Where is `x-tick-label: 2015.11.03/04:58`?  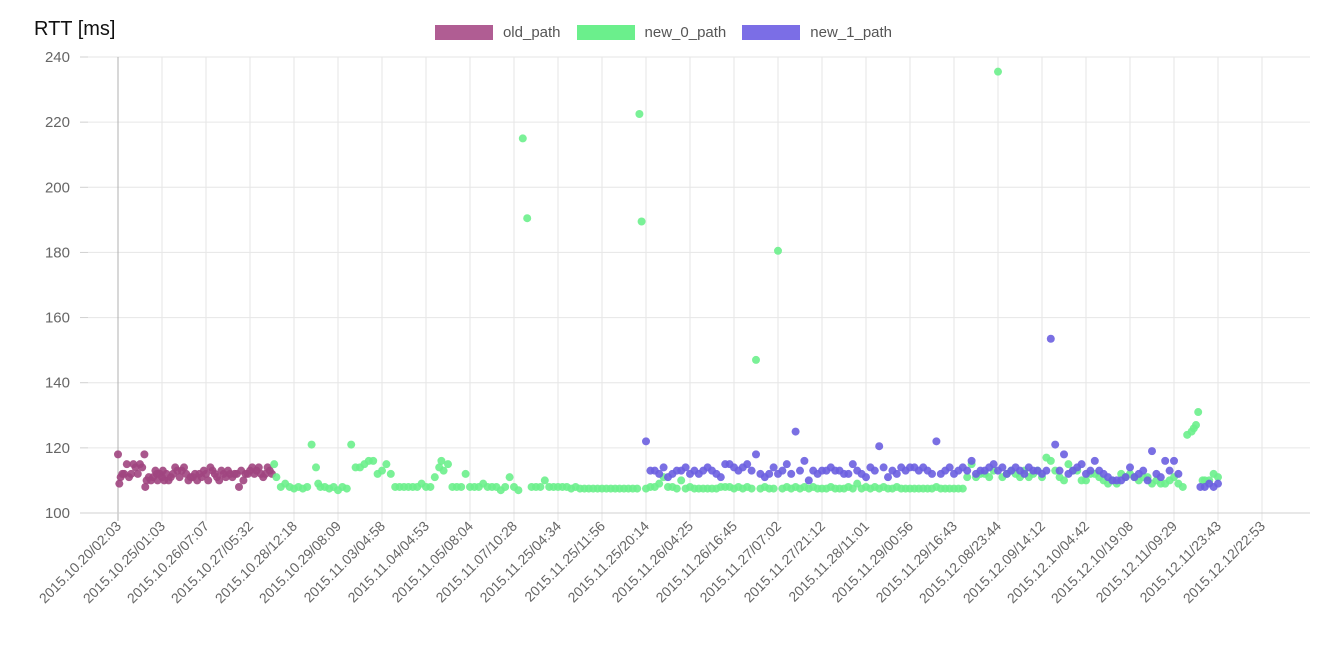 x-tick-label: 2015.11.03/04:58 is located at coordinates (344, 562).